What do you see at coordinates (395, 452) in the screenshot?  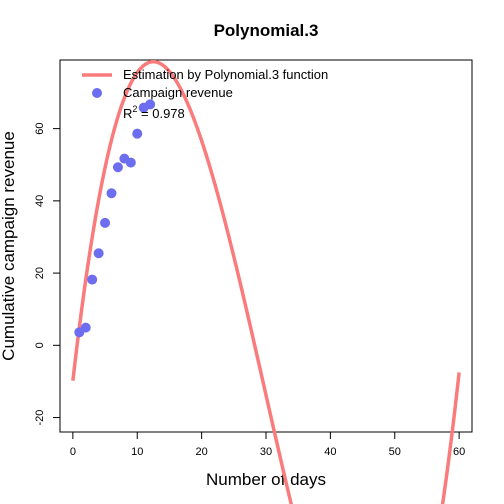 I see `x-tick-label: 50` at bounding box center [395, 452].